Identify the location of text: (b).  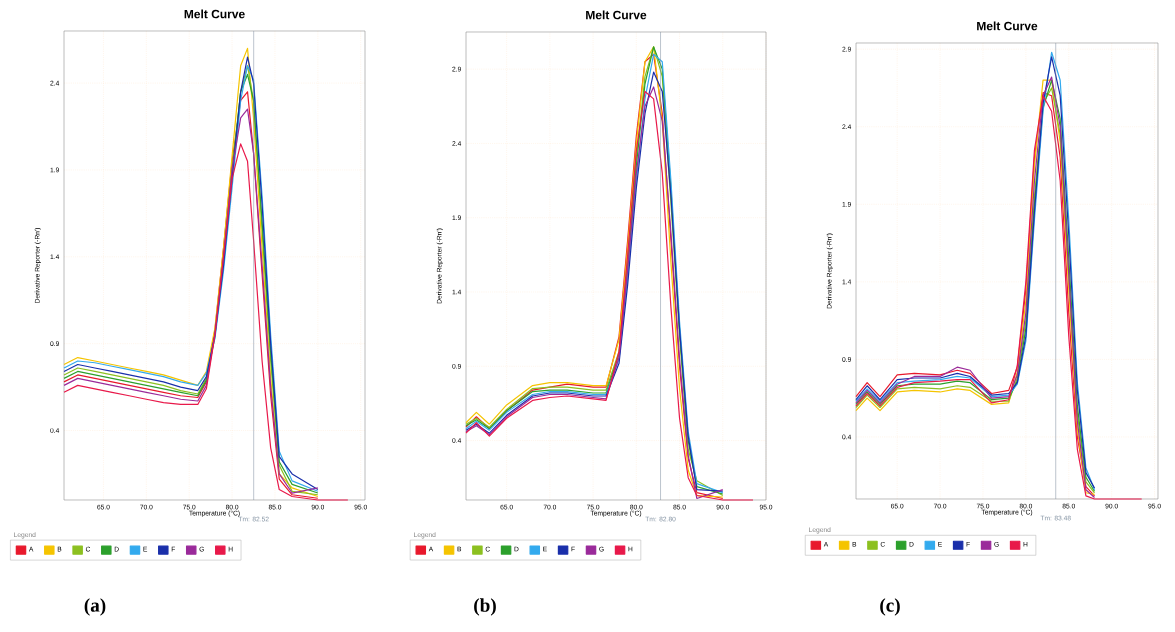
(485, 607).